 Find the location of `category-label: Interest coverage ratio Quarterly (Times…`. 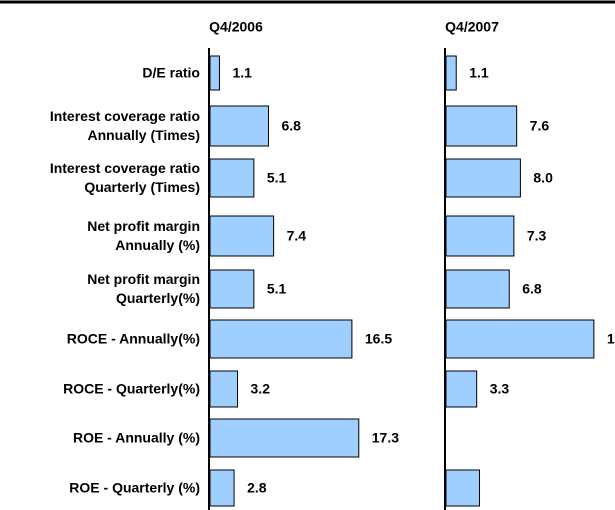

category-label: Interest coverage ratio Quarterly (Times… is located at coordinates (124, 177).